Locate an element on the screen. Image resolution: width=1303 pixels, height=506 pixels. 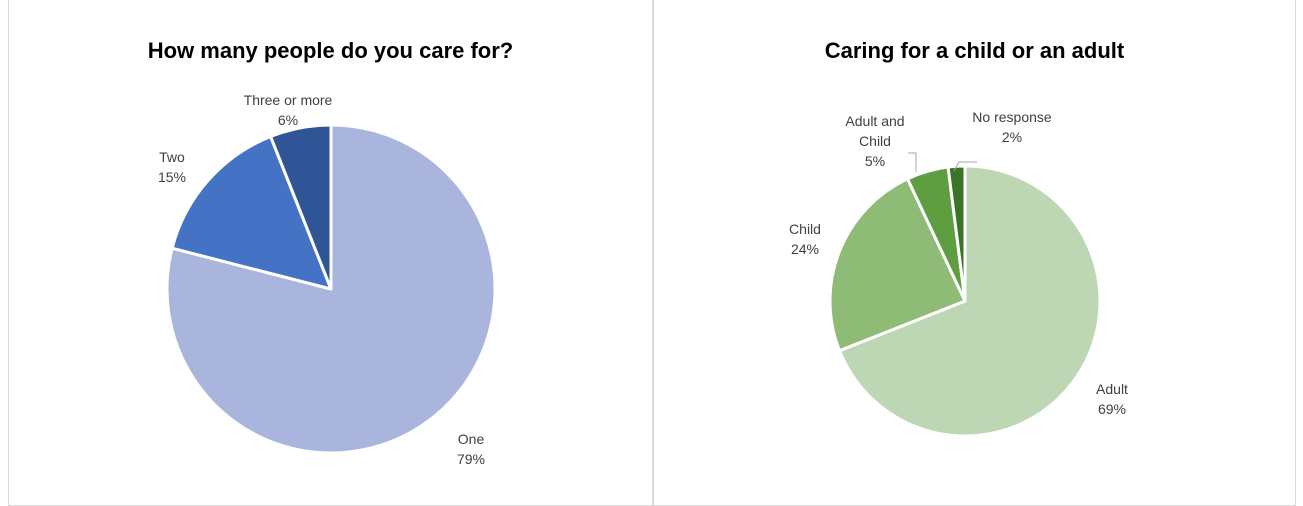
data-label-child: Child 24% is located at coordinates (805, 239).